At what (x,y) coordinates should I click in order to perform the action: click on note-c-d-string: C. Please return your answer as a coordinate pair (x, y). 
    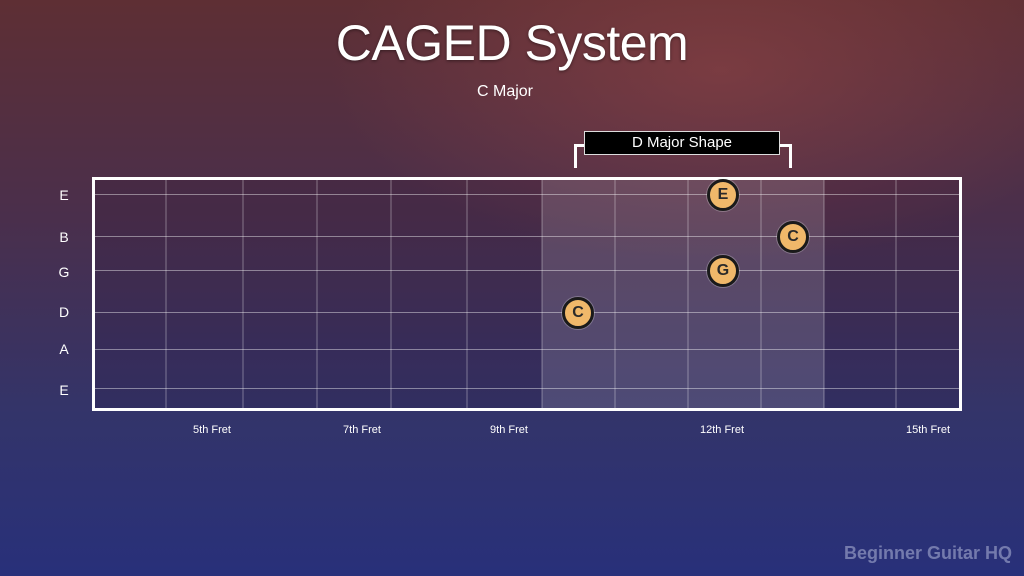
    Looking at the image, I should click on (578, 313).